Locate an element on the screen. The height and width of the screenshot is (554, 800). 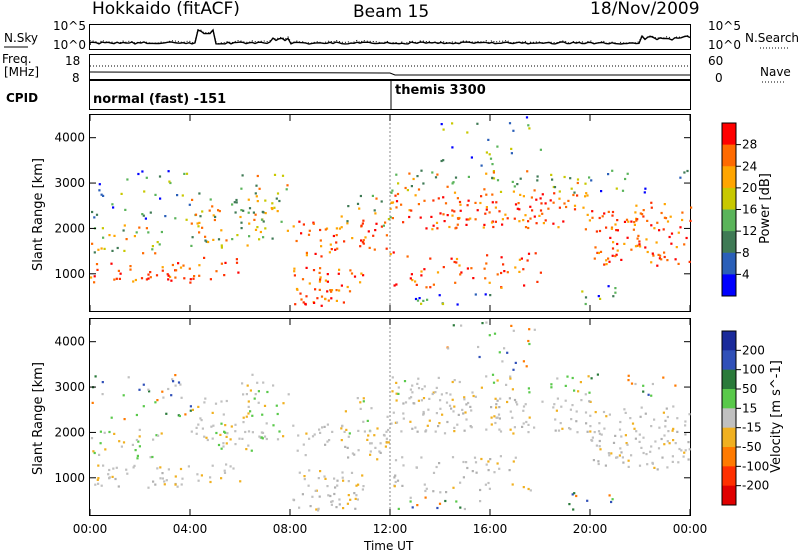
power-cbar-tick-label: 8 is located at coordinates (746, 253).